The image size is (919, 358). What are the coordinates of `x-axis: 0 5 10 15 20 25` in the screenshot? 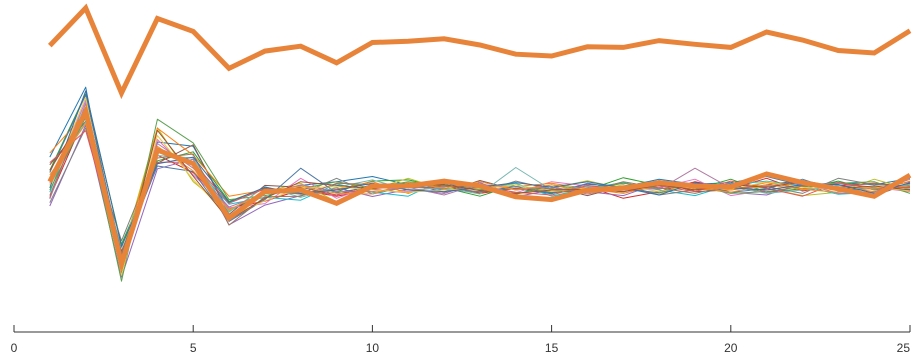 It's located at (461, 340).